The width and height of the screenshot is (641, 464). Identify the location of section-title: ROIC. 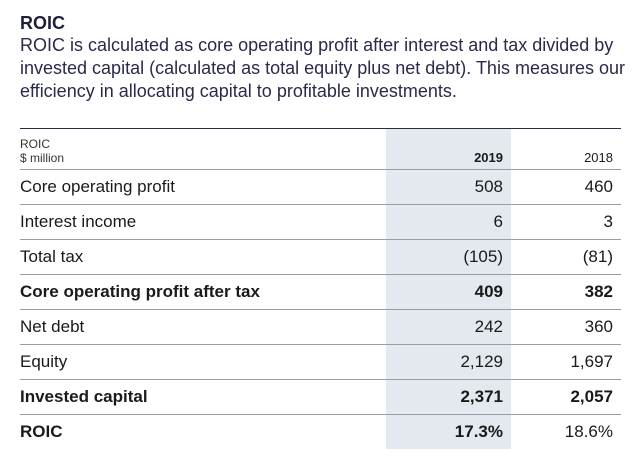
(42, 23).